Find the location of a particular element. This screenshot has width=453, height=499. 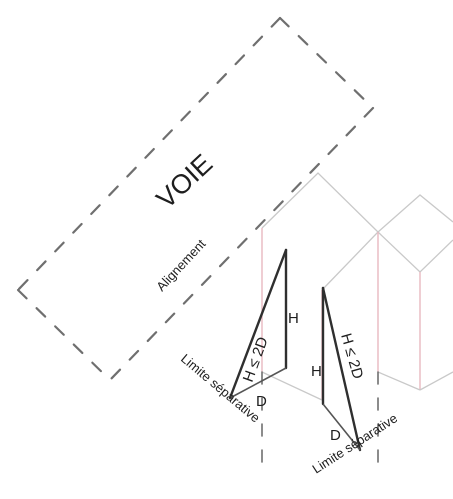

left-distance is located at coordinates (258, 383).